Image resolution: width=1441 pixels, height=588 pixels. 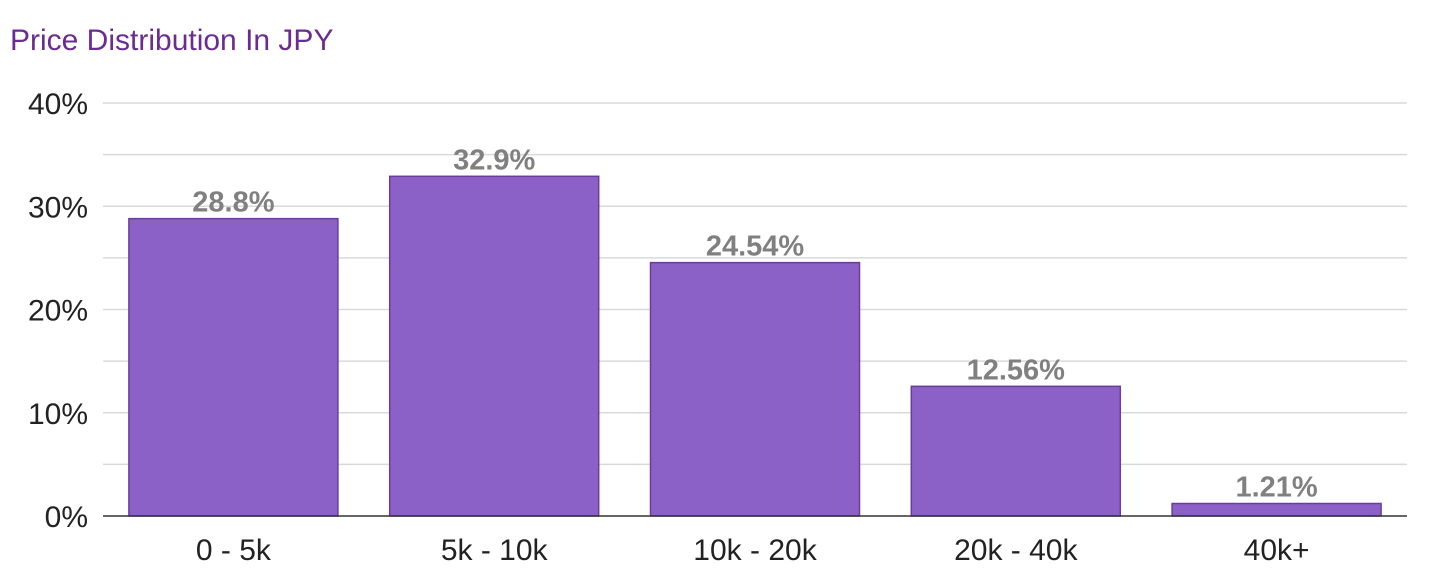 I want to click on y-tick-label: 30%, so click(x=58, y=207).